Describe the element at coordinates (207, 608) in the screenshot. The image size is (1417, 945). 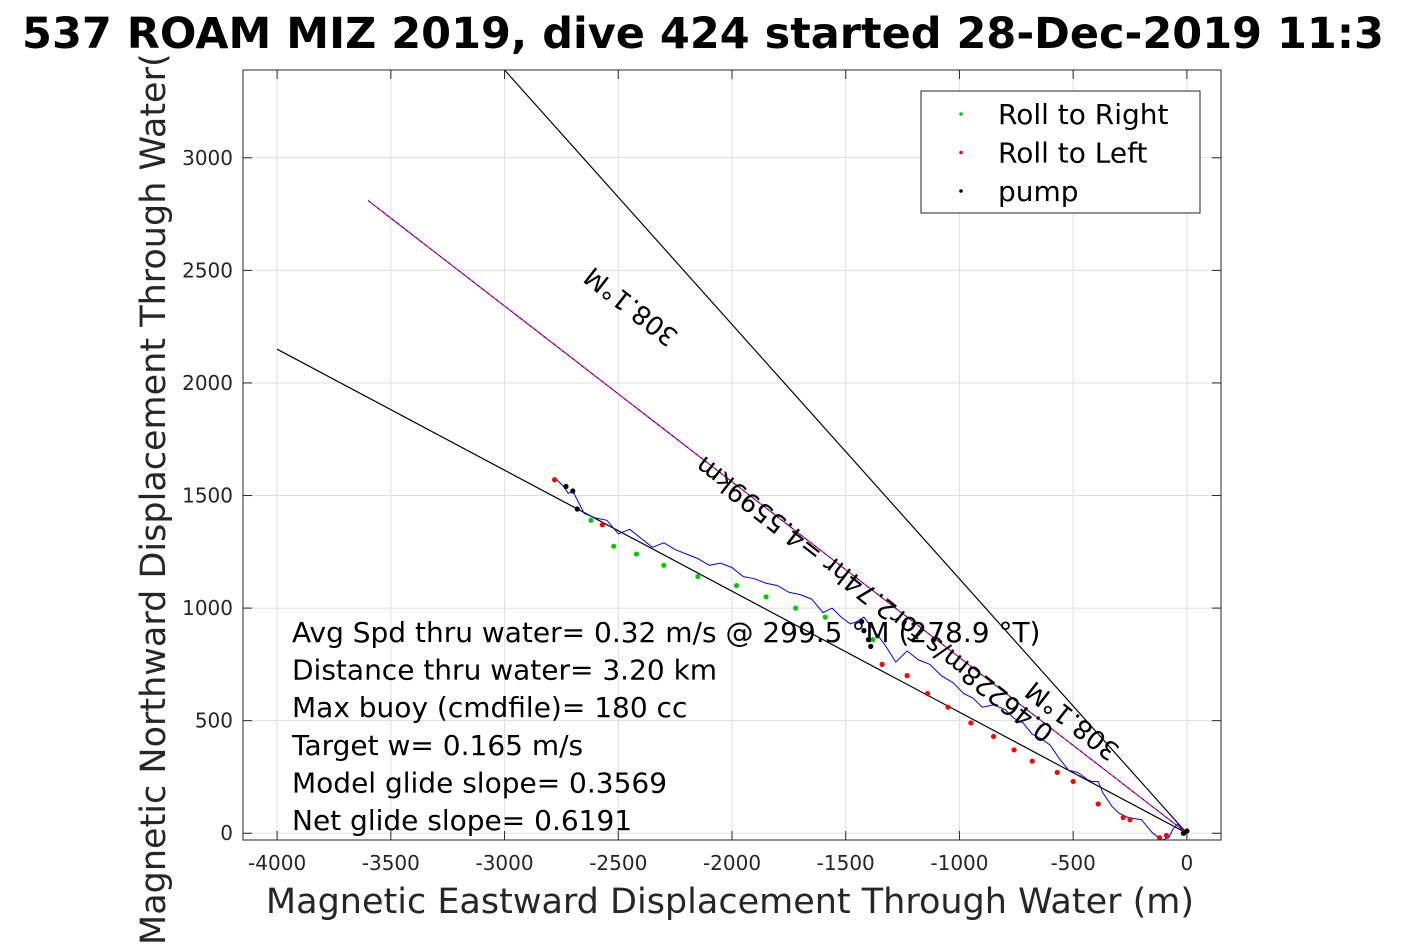
I see `y-tick-label: 1000` at that location.